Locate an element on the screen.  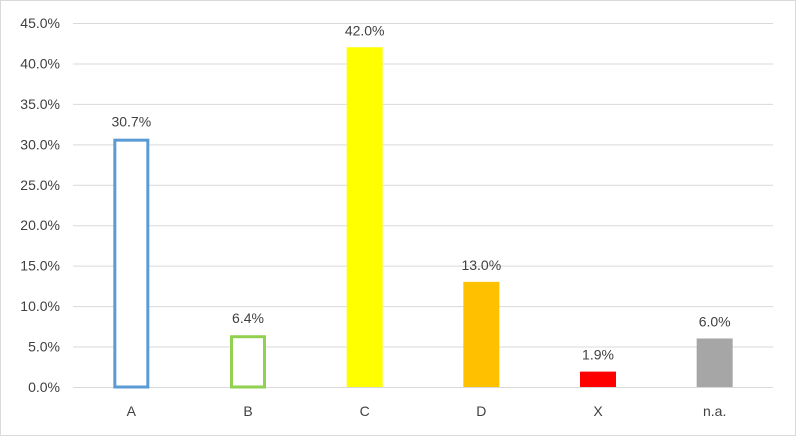
bar-d is located at coordinates (481, 334).